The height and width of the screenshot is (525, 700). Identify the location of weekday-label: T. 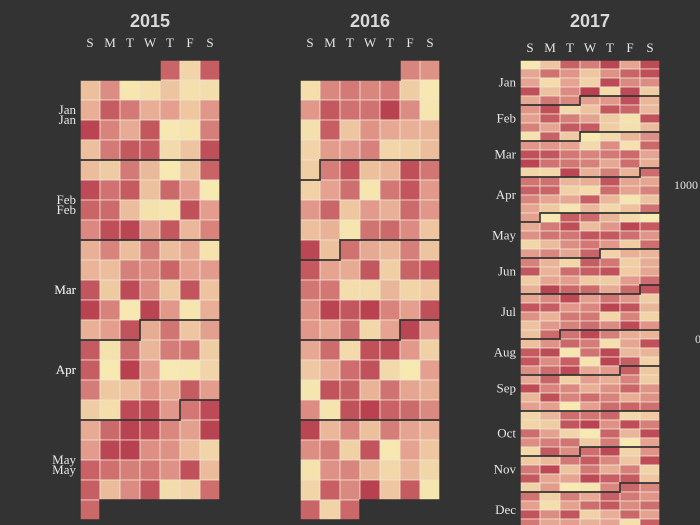
(570, 47).